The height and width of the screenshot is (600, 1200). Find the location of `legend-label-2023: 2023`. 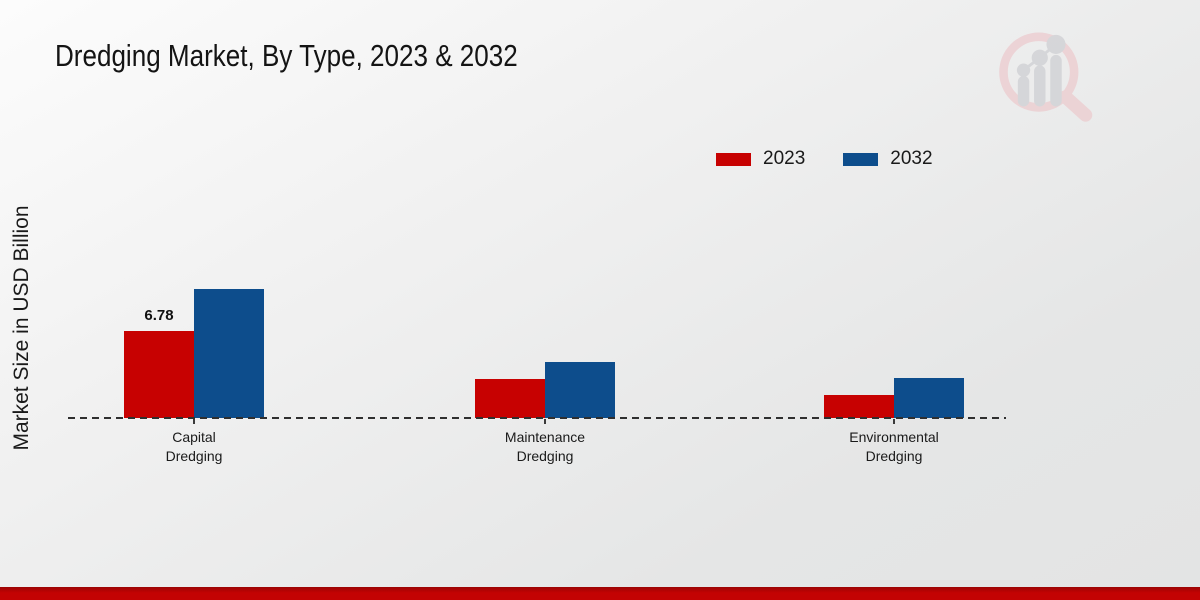

legend-label-2023: 2023 is located at coordinates (784, 158).